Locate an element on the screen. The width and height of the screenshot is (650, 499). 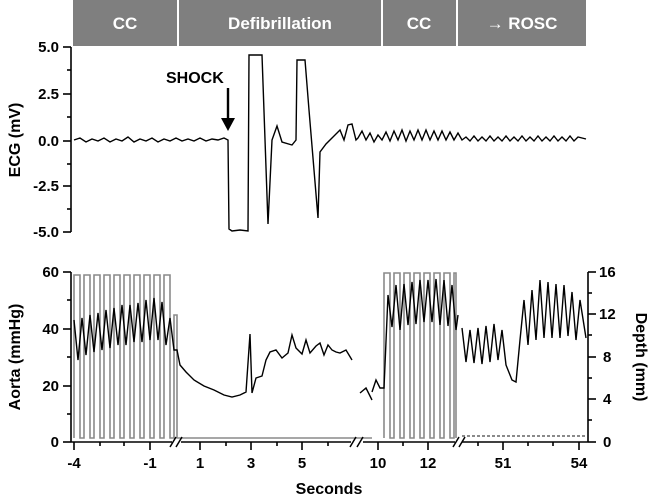
ecg-y-tick-label: -2.5 is located at coordinates (46, 186).